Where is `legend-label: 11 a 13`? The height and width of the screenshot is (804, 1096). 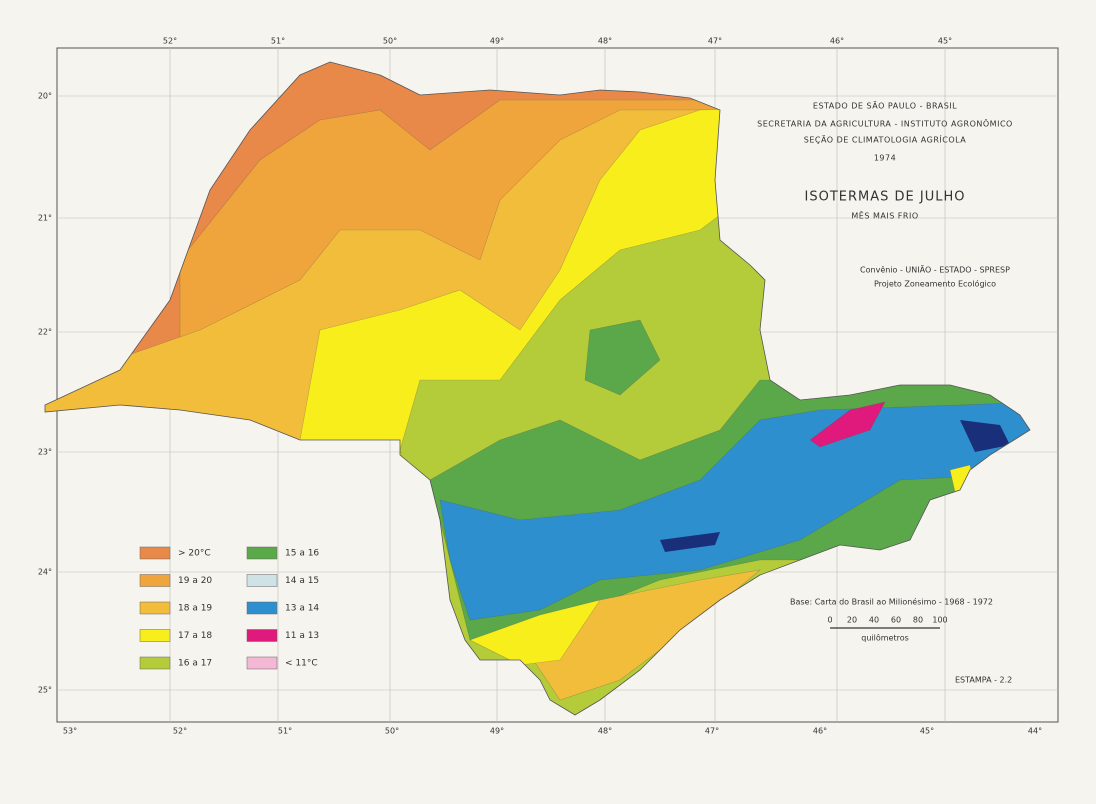
legend-label: 11 a 13 is located at coordinates (302, 636).